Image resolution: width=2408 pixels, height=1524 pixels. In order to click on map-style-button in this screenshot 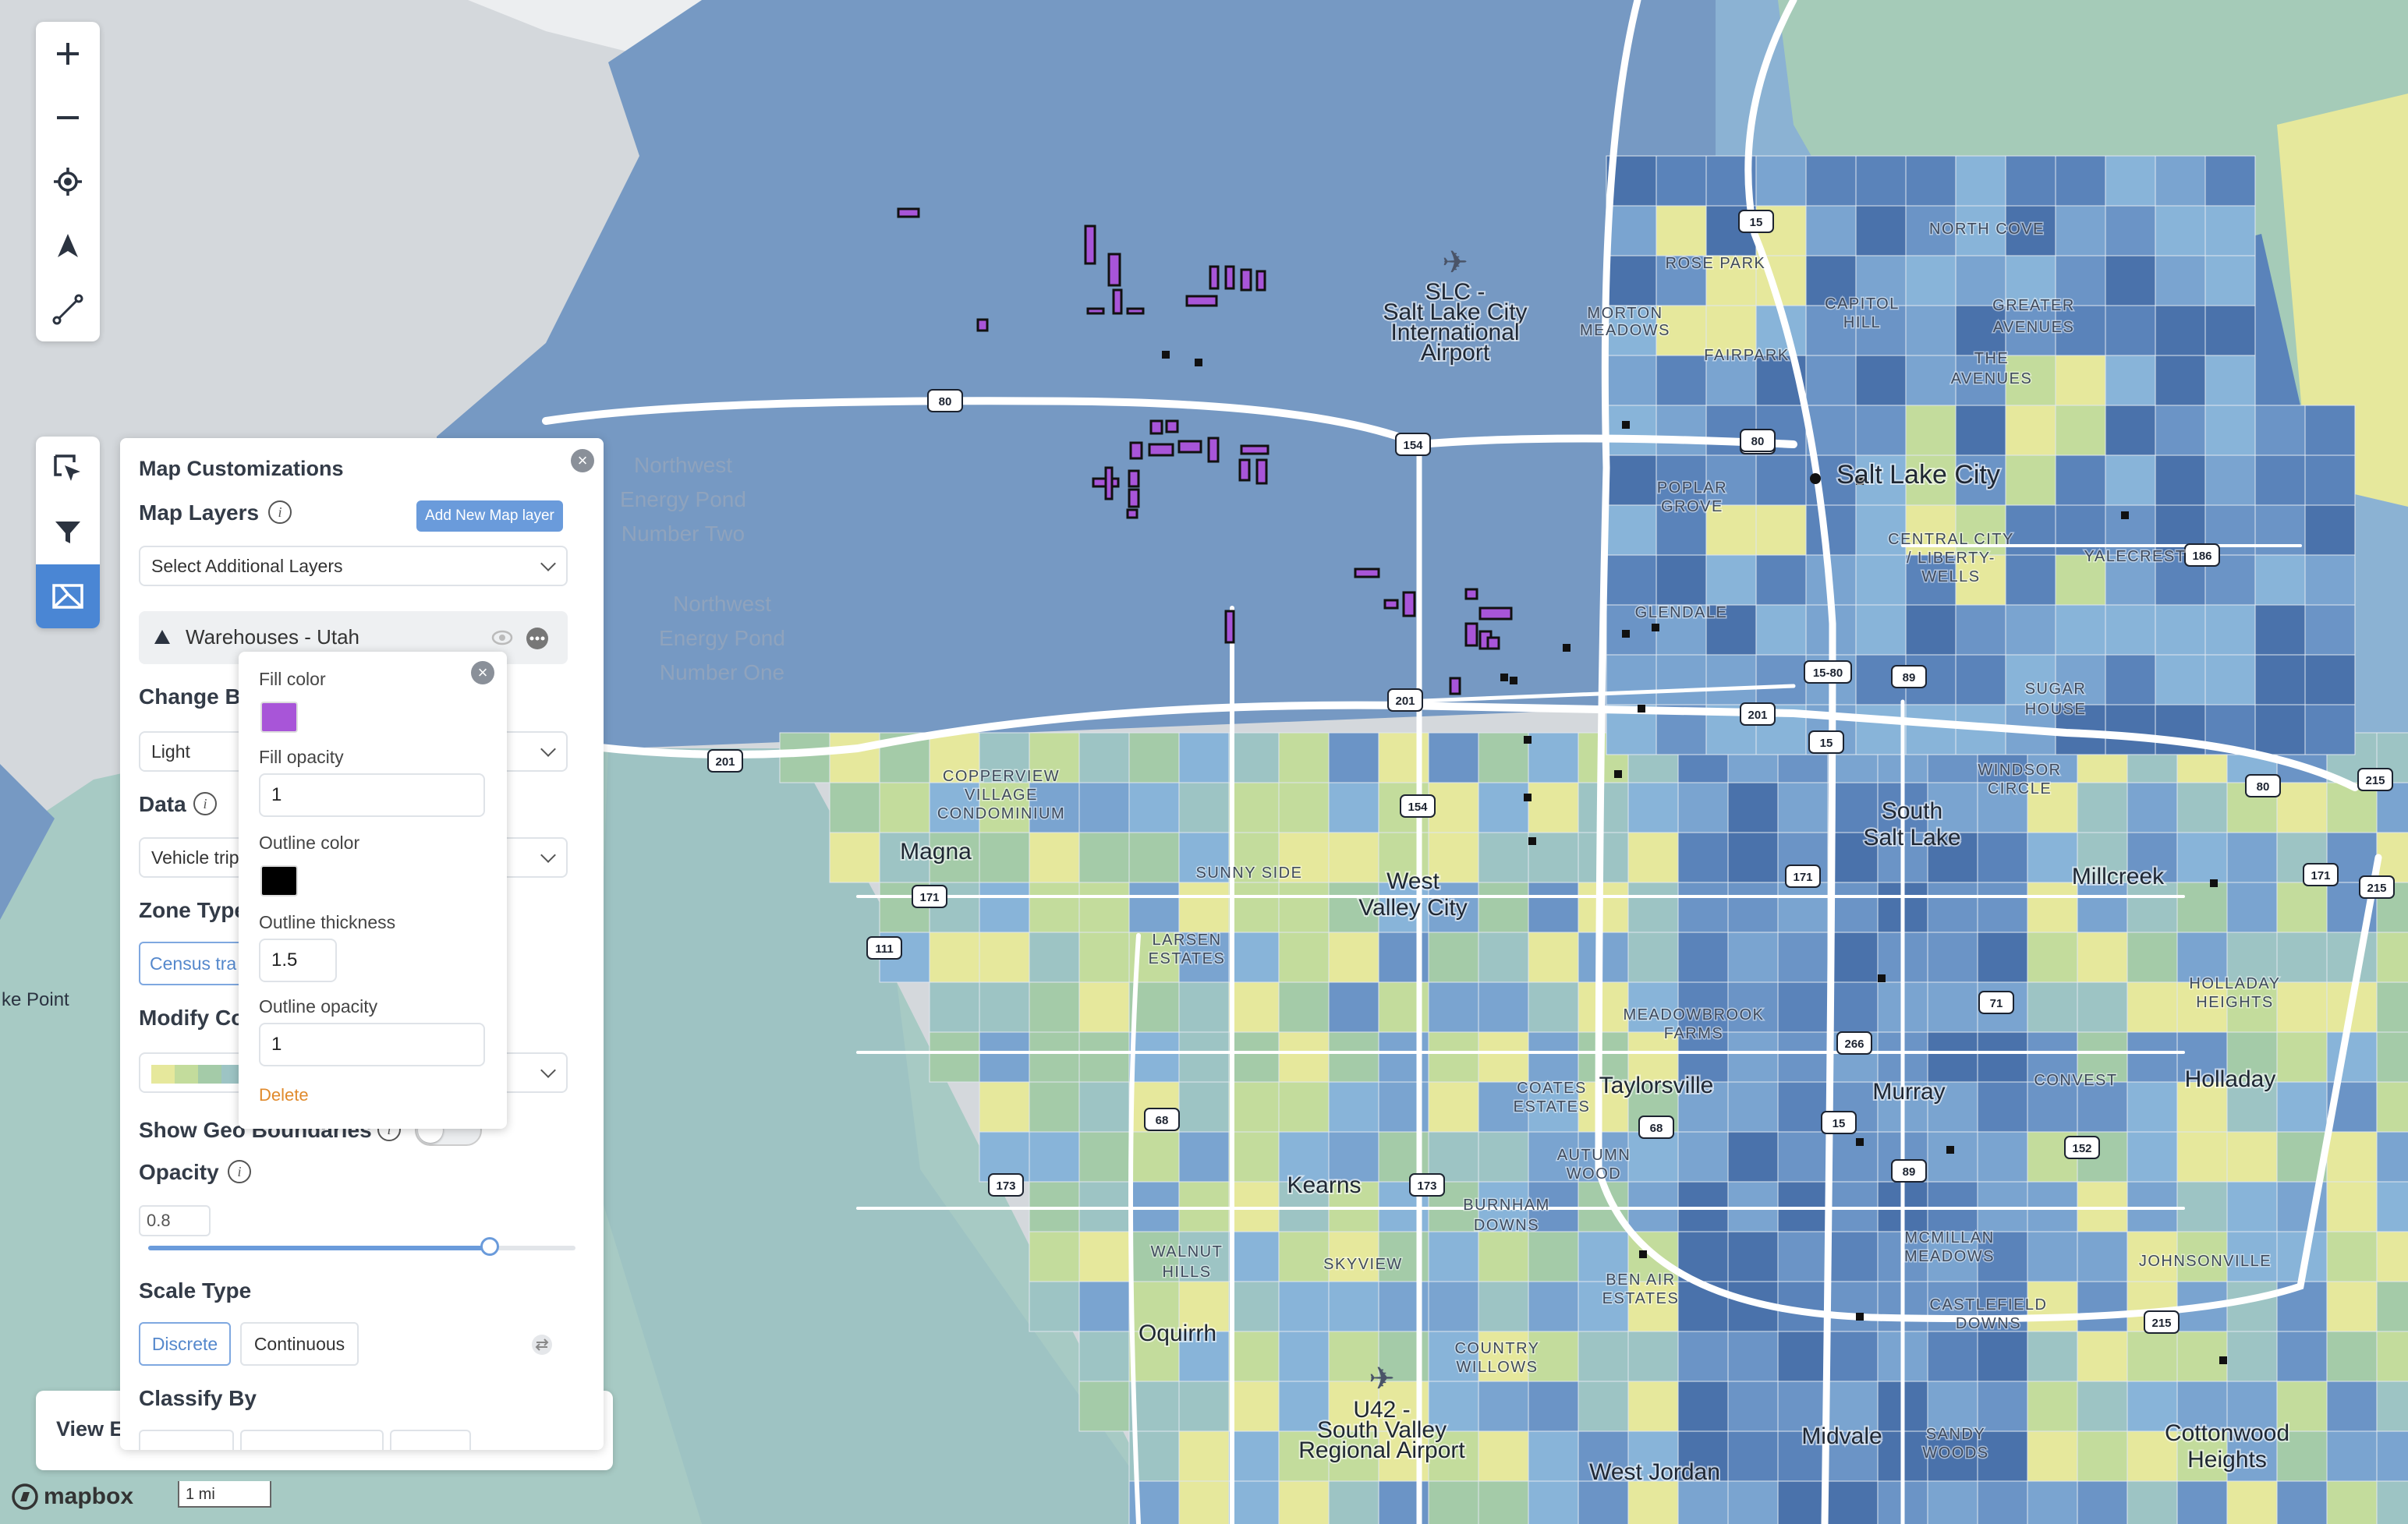, I will do `click(68, 596)`.